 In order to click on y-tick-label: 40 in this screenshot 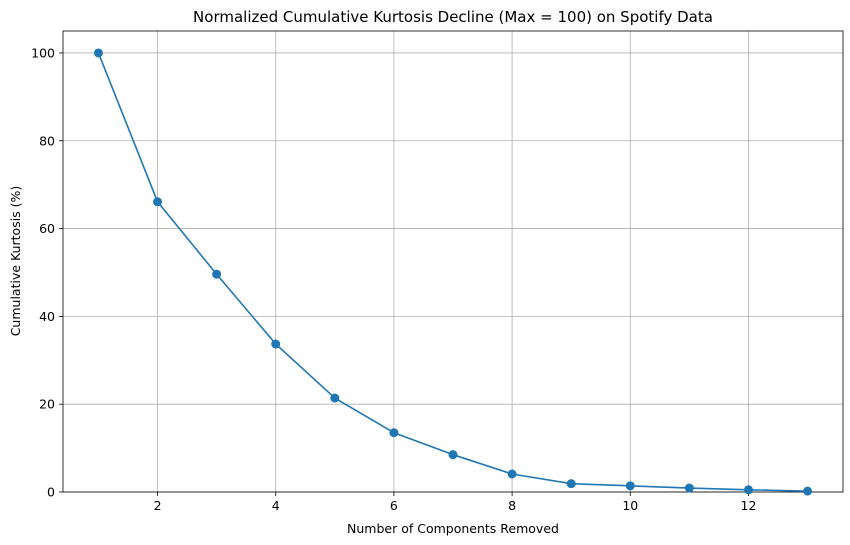, I will do `click(47, 316)`.